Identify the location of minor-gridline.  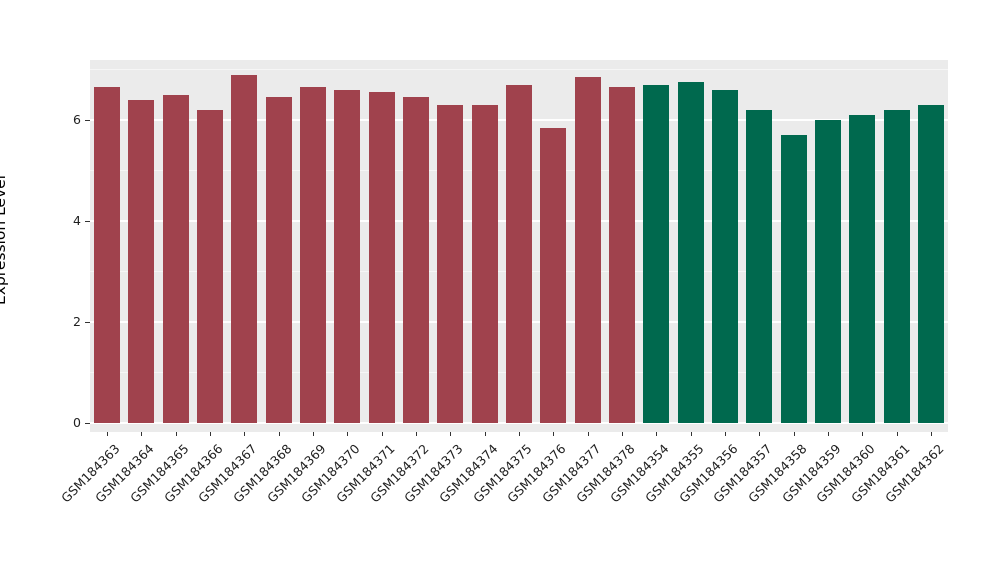
(519, 69).